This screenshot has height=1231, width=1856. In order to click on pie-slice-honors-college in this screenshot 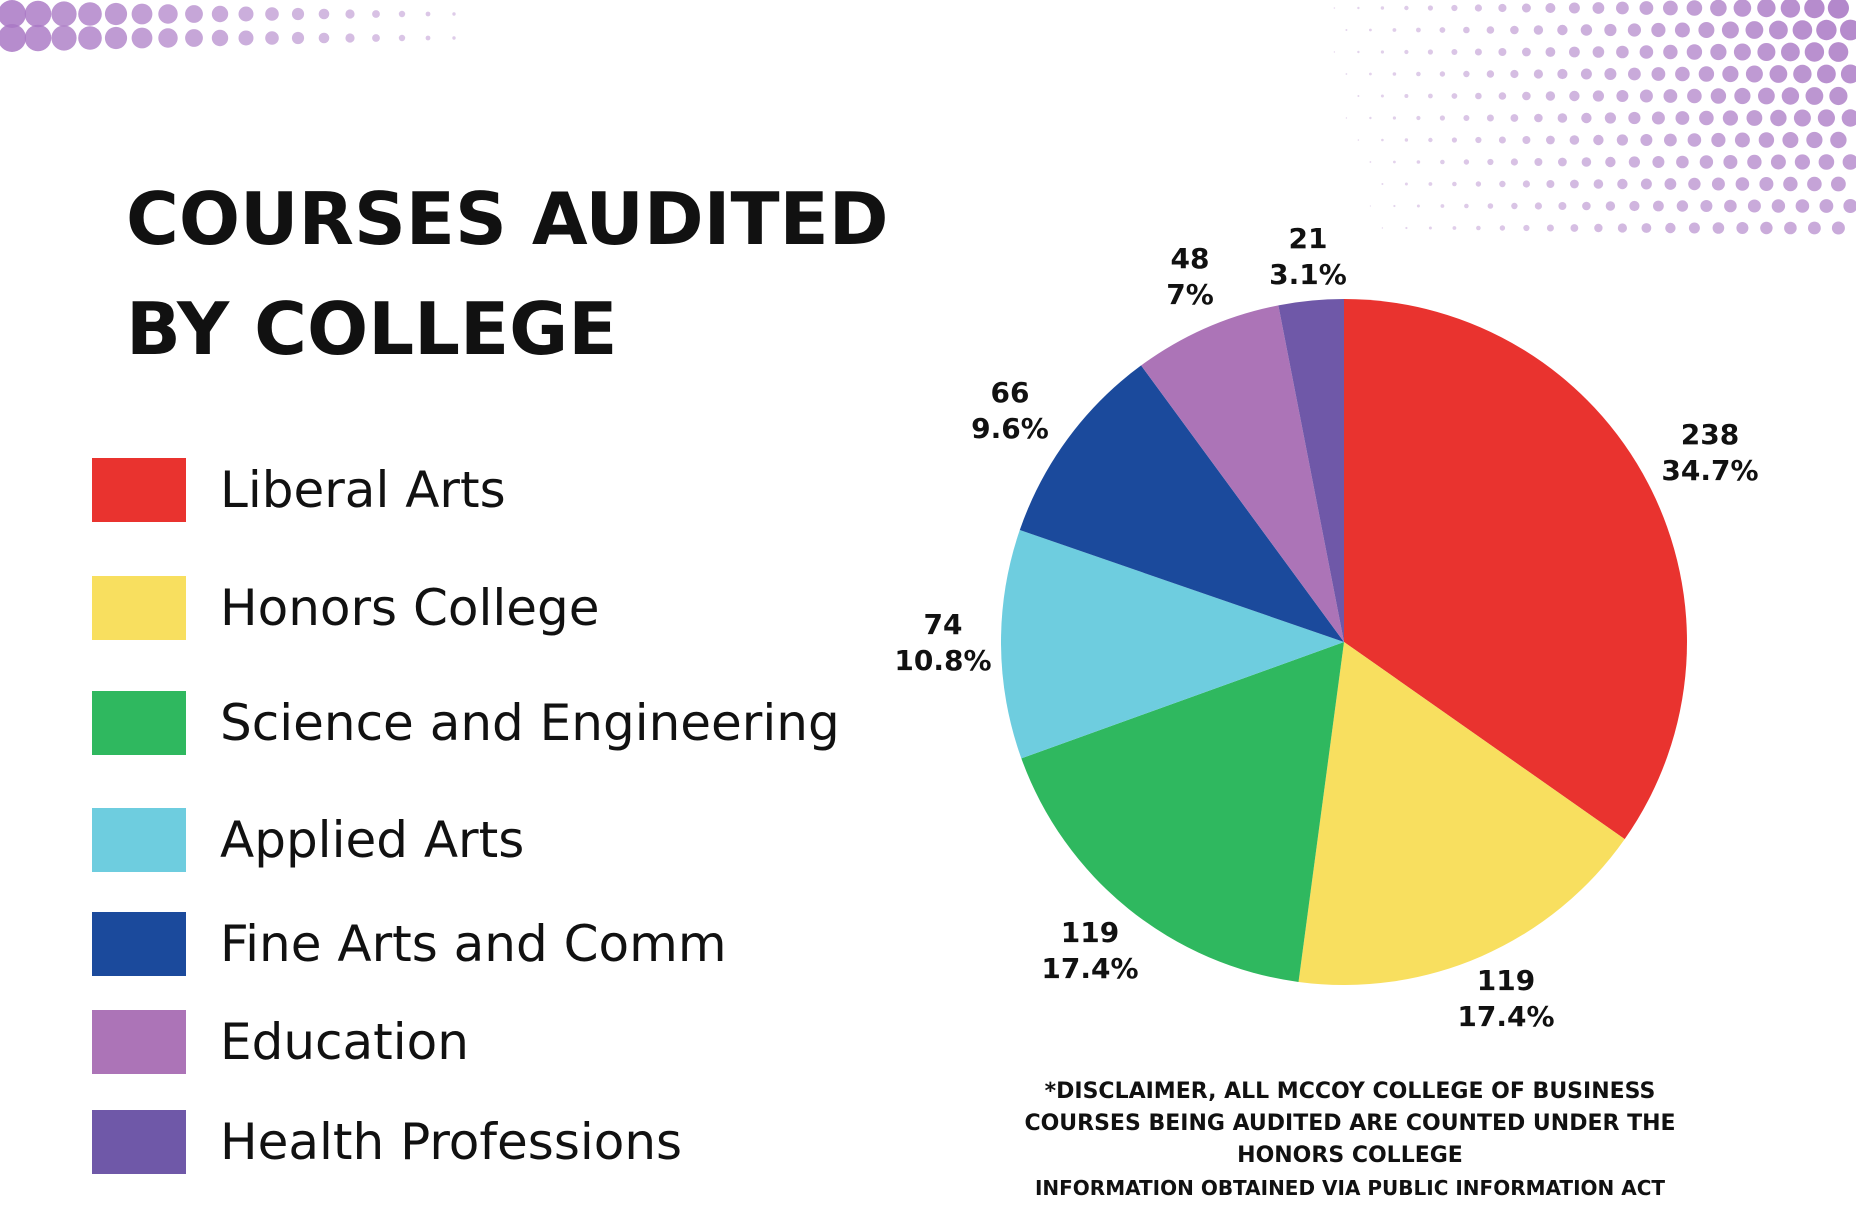, I will do `click(1461, 813)`.